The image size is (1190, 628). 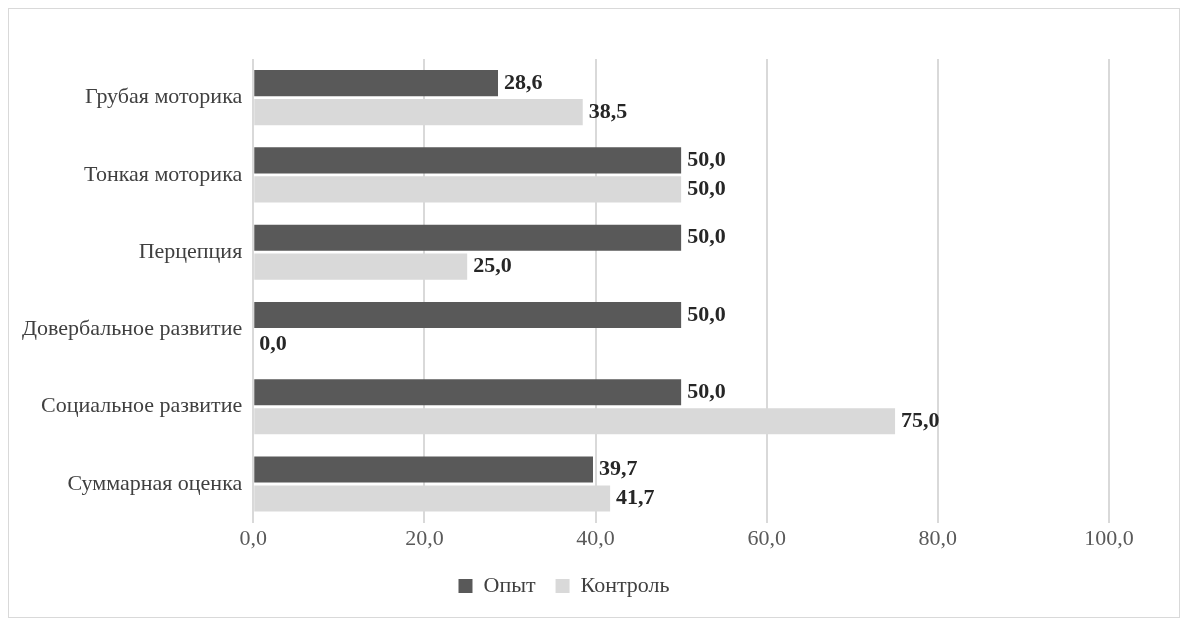 I want to click on data-label: 0,0, so click(x=273, y=342).